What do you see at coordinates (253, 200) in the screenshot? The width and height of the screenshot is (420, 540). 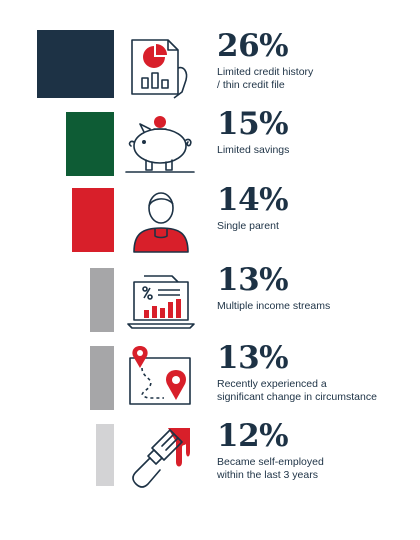 I see `stat-percent: 14%` at bounding box center [253, 200].